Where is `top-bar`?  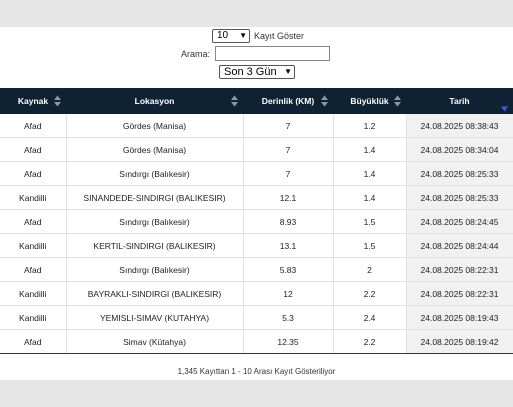 top-bar is located at coordinates (256, 13).